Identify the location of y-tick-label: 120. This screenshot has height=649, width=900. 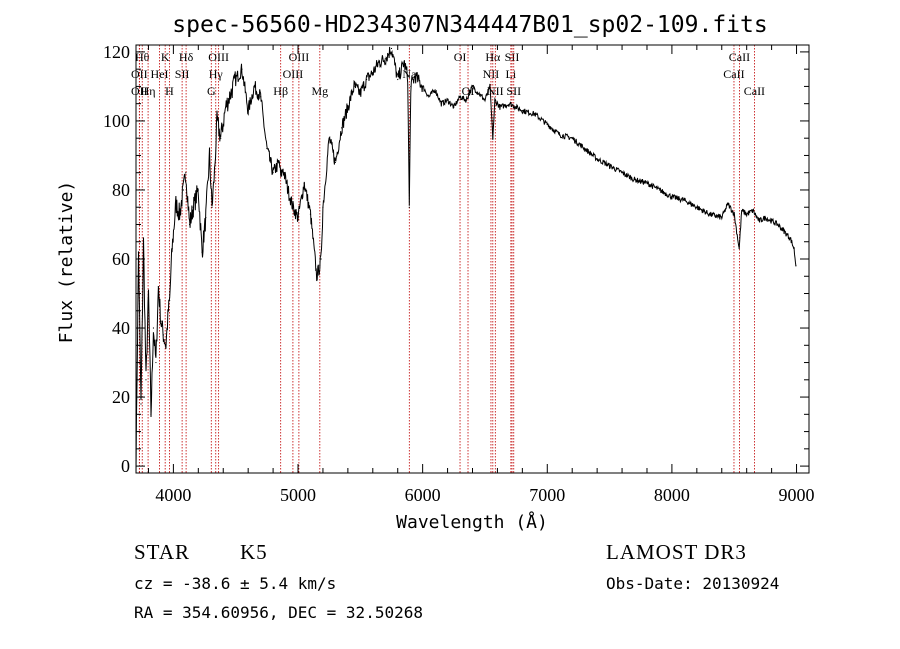
(116, 52).